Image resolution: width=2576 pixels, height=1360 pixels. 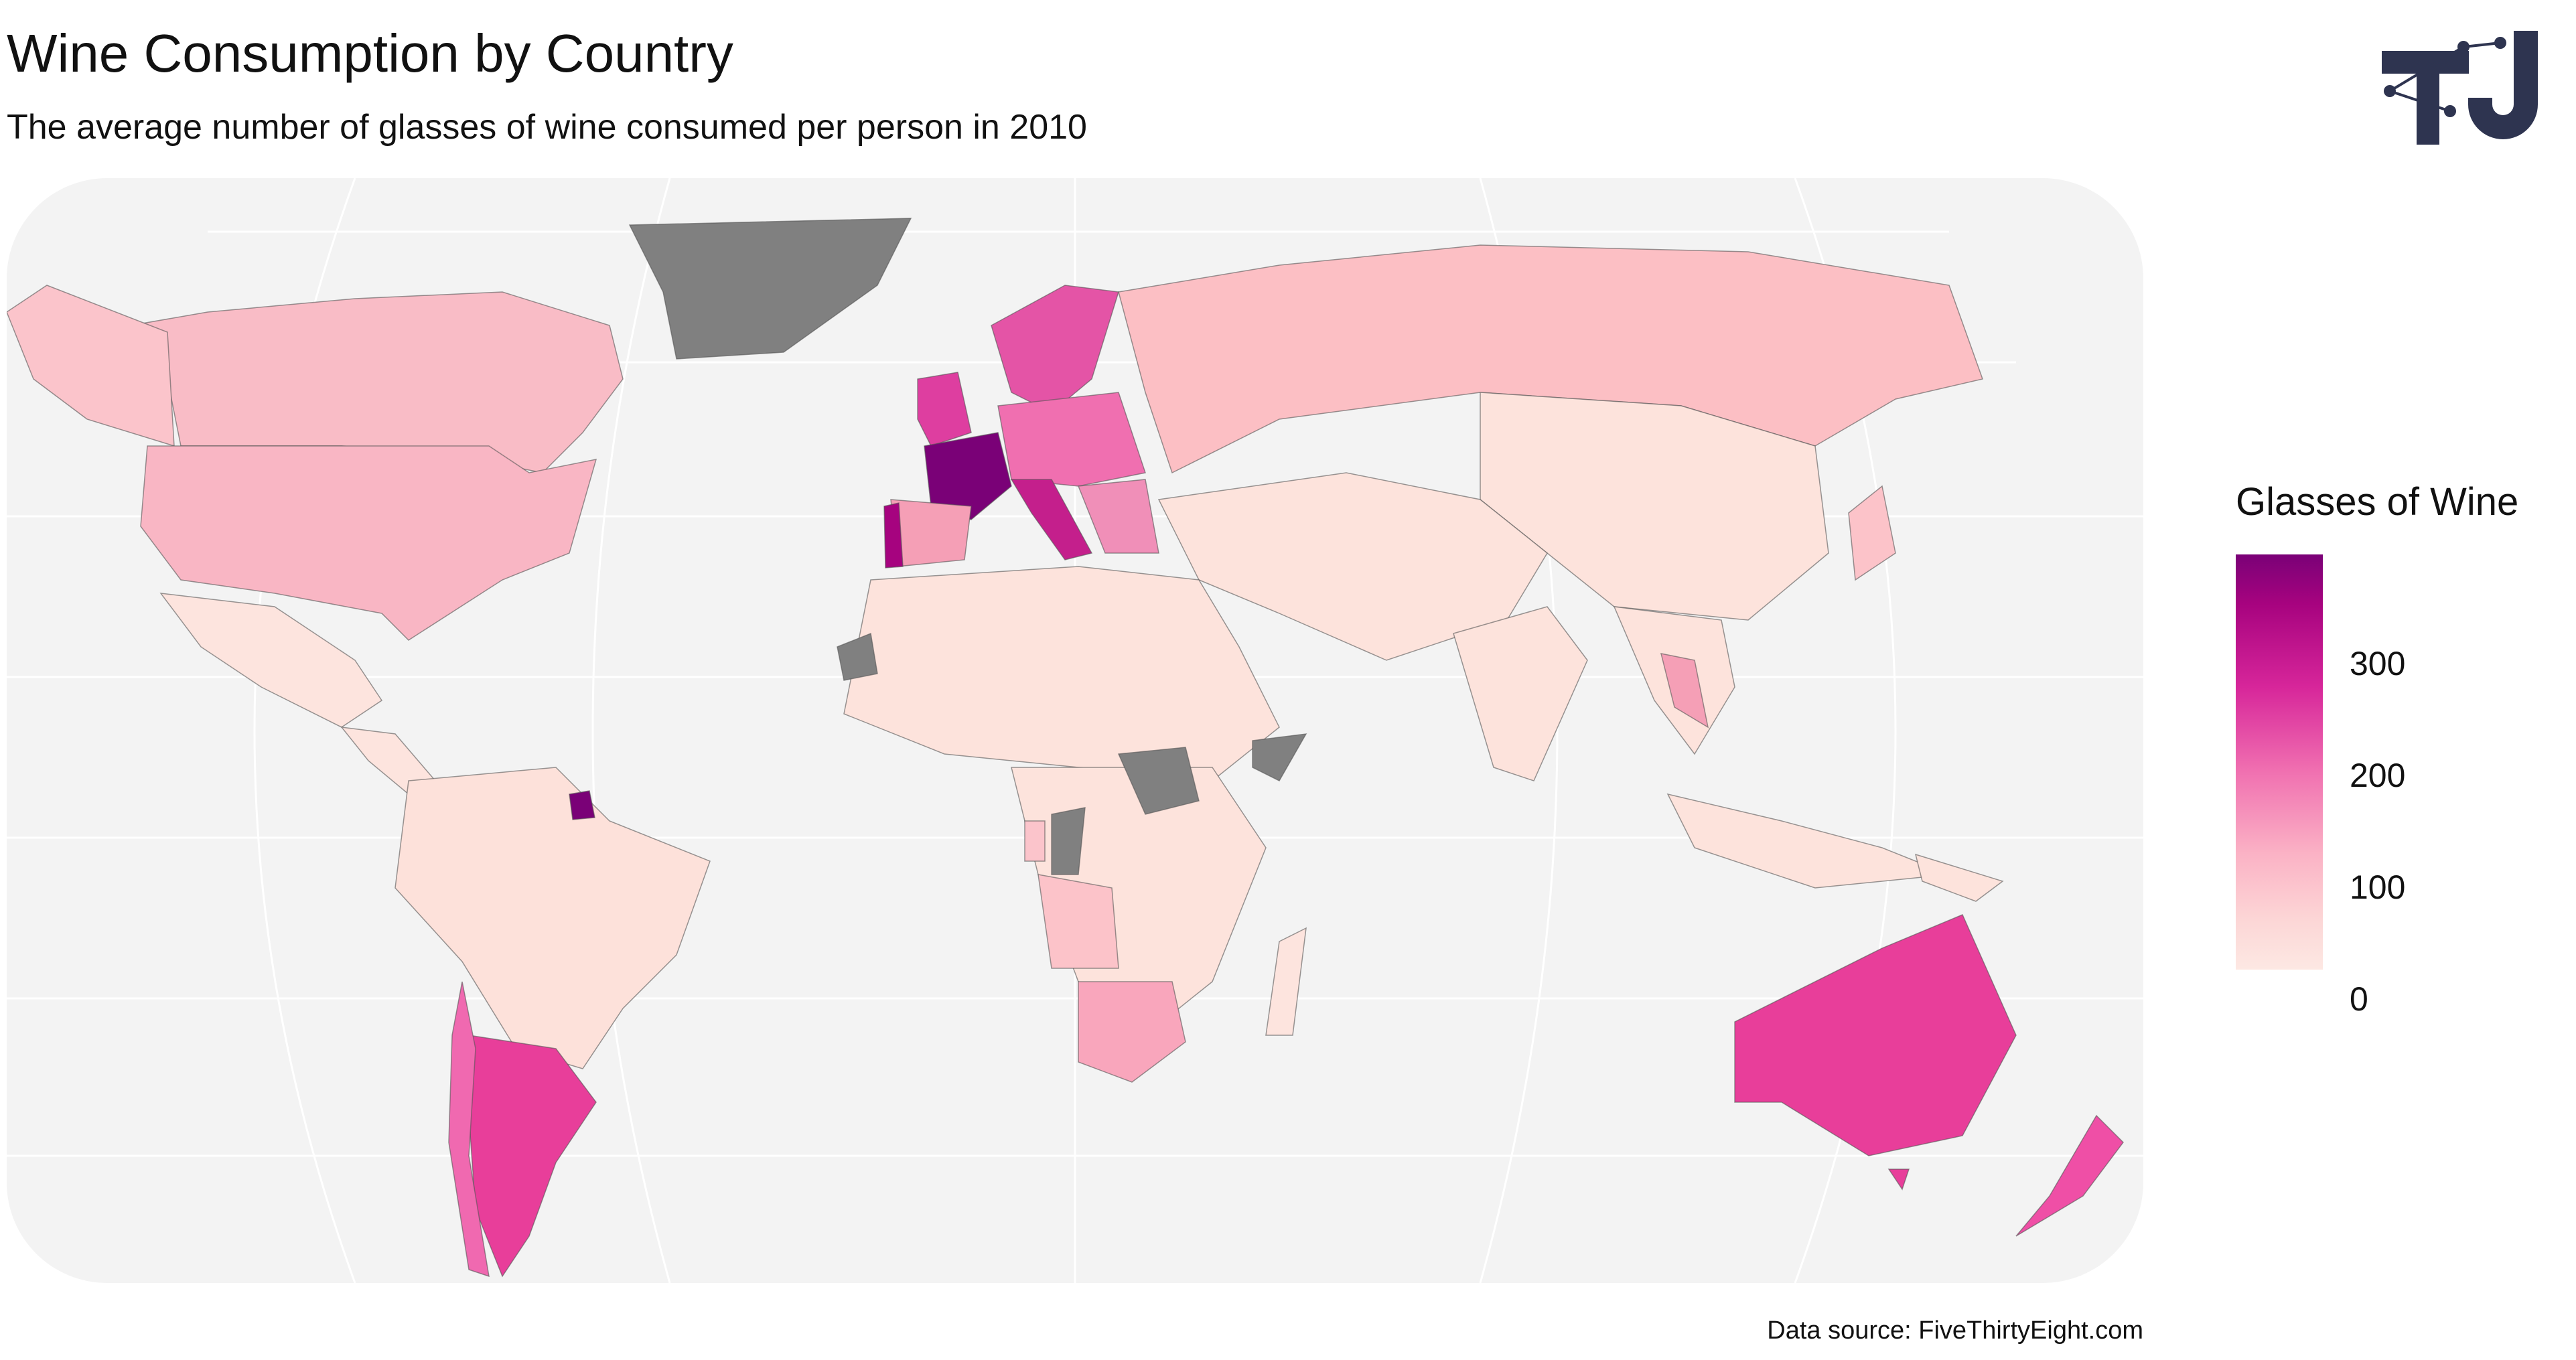 I want to click on legend-label-200: 200, so click(x=2378, y=775).